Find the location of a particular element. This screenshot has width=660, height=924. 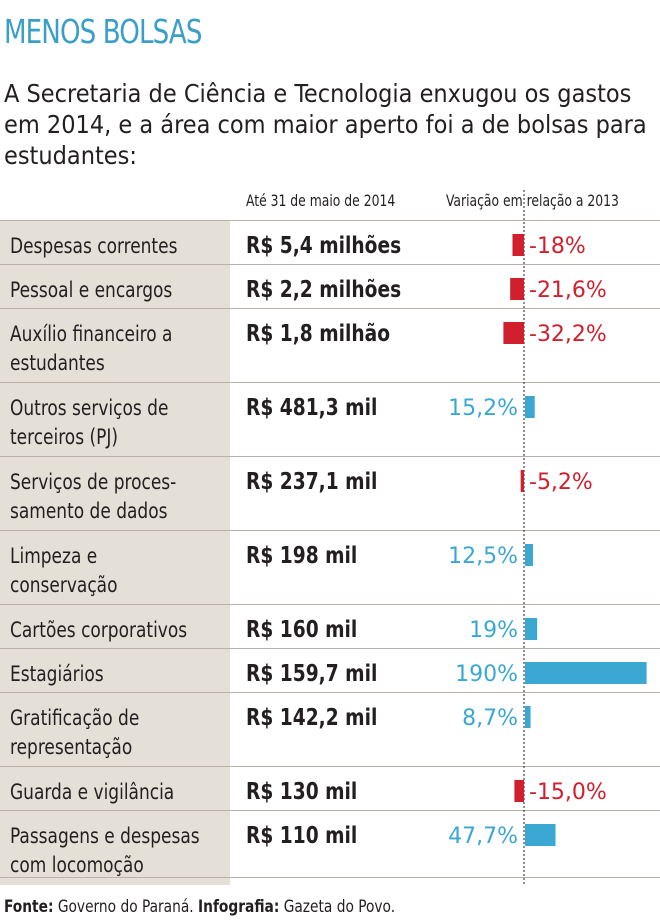

row-label-line: Pessoal e encargos is located at coordinates (91, 290).